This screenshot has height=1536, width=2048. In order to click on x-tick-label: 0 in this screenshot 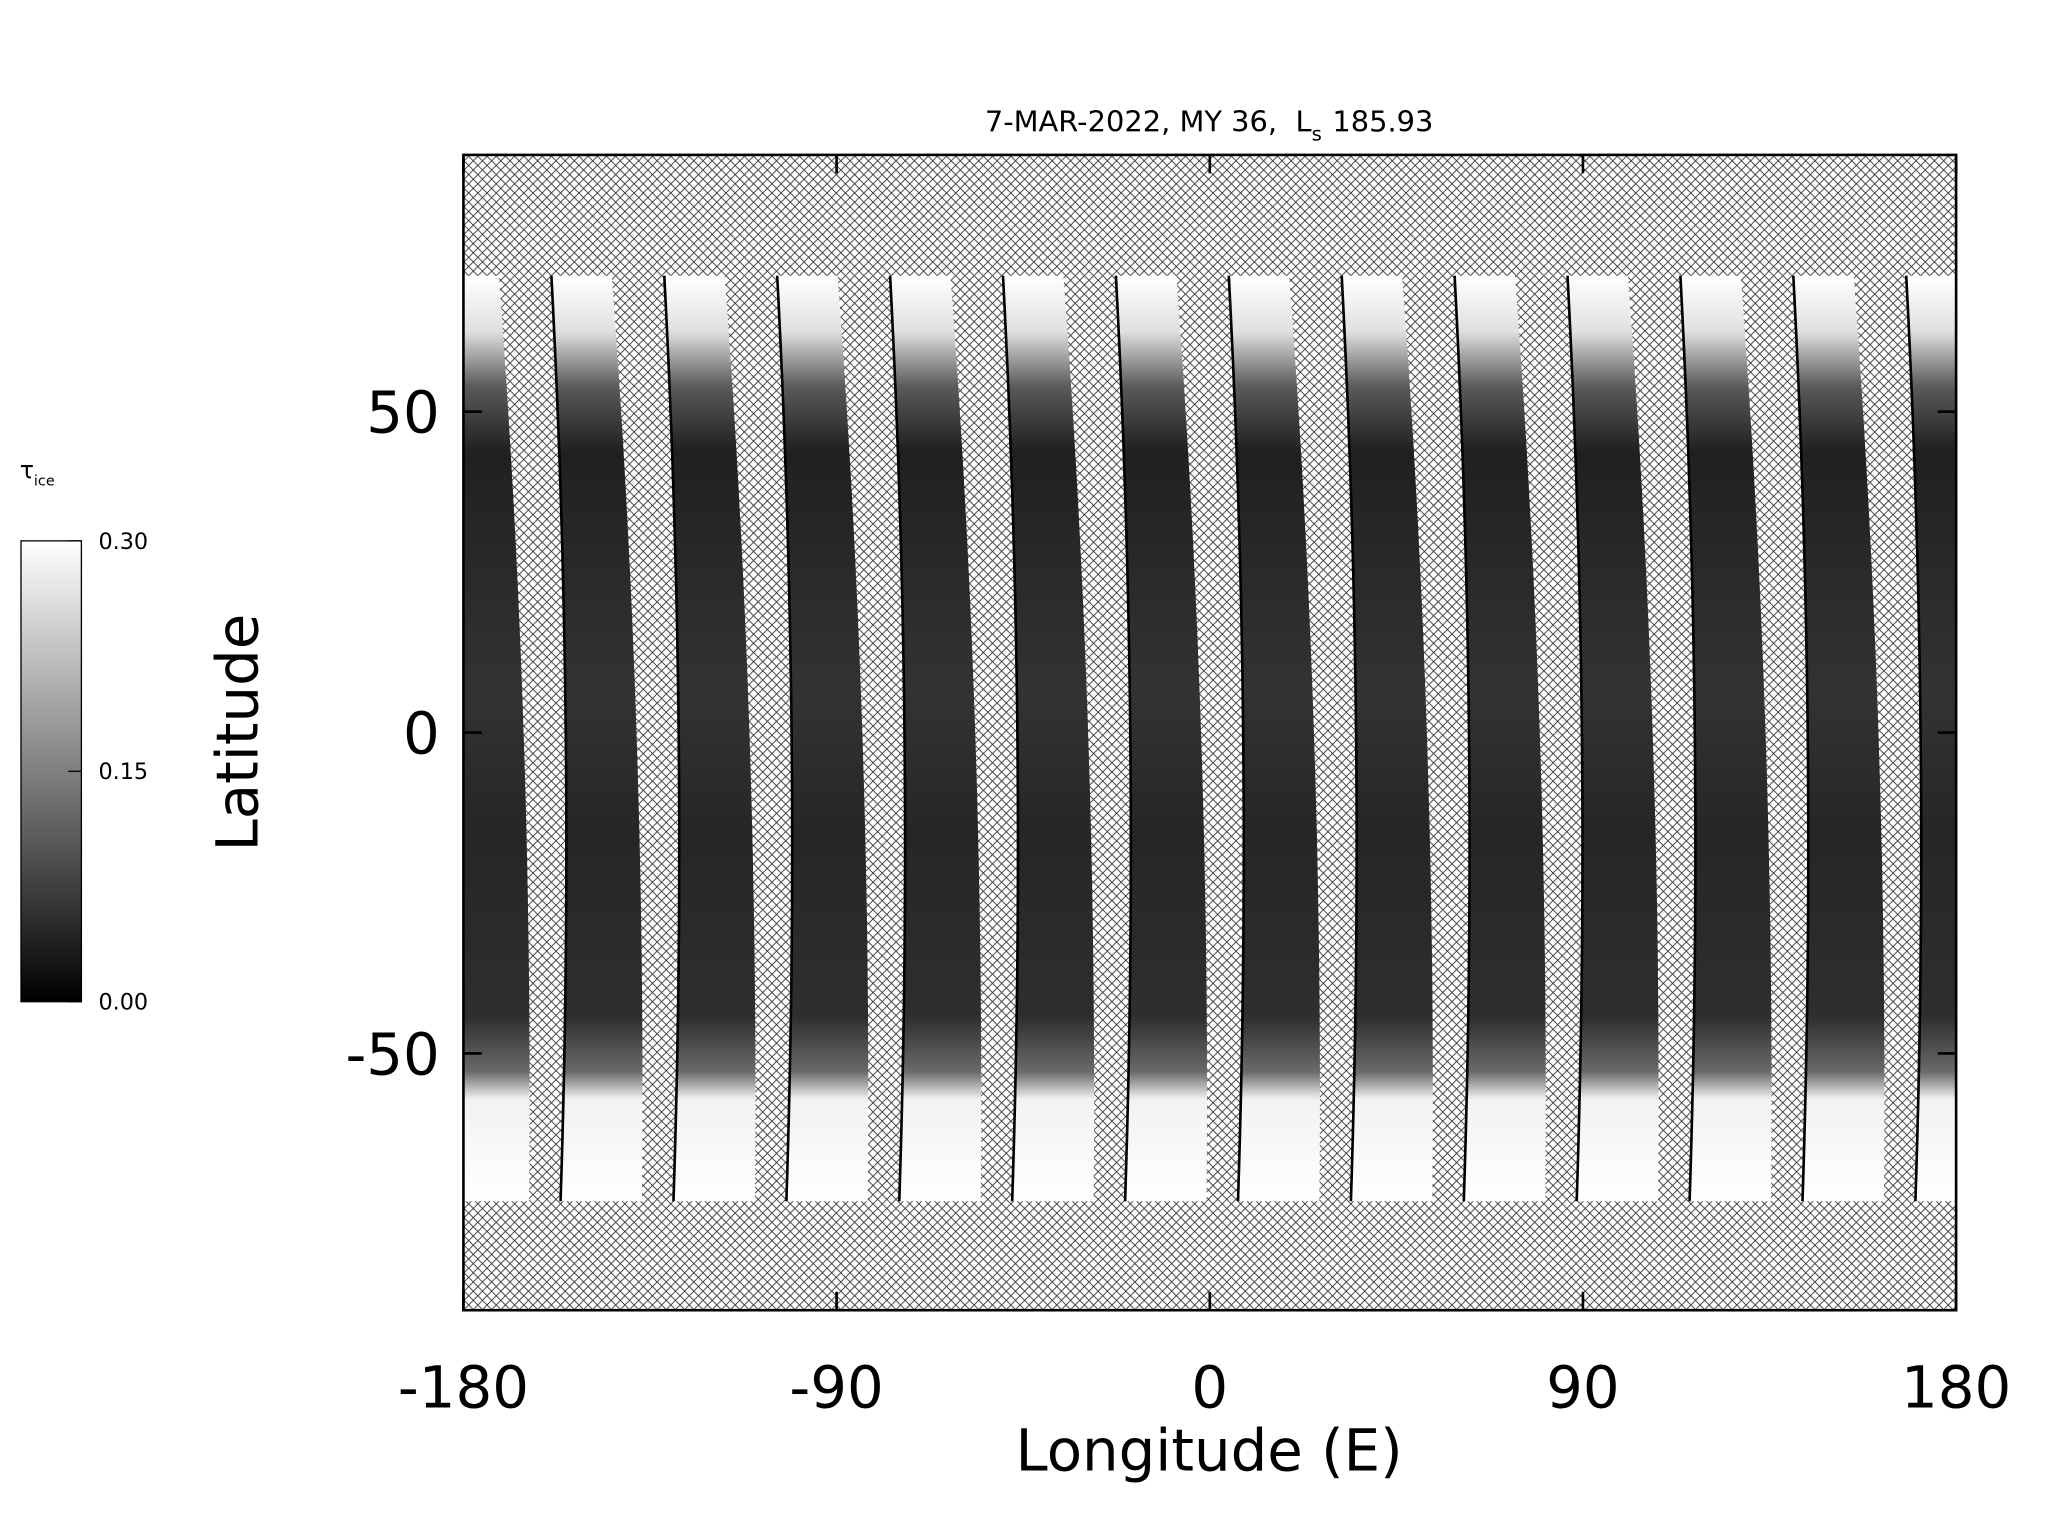, I will do `click(1209, 1387)`.